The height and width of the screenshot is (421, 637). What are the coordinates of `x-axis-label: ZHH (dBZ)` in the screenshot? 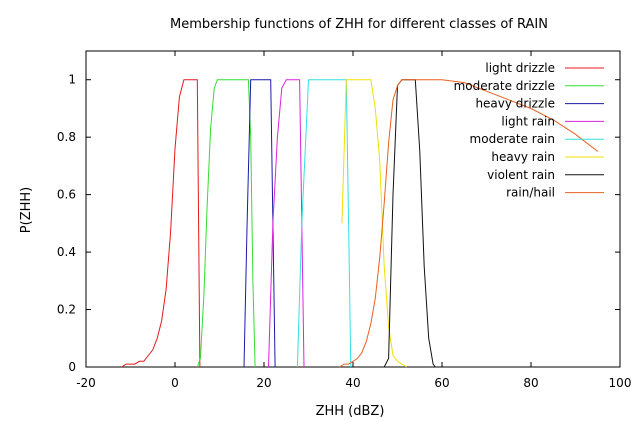 It's located at (350, 411).